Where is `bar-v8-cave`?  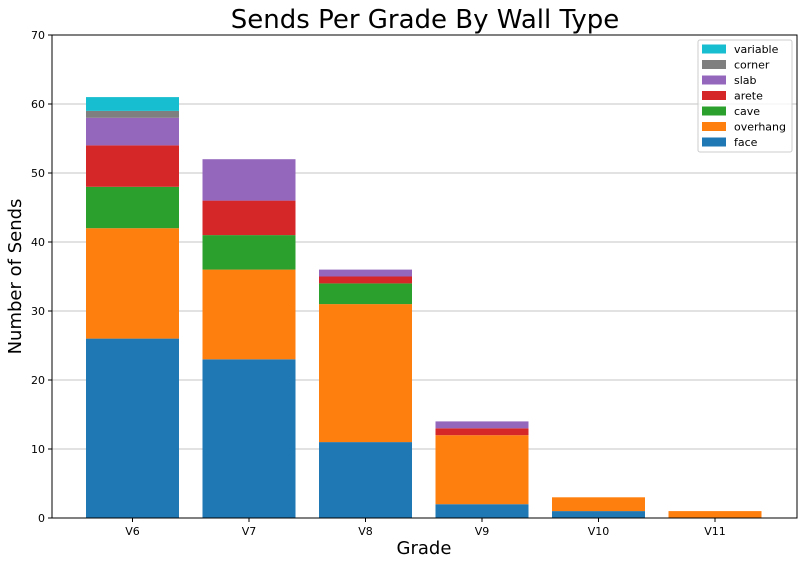
bar-v8-cave is located at coordinates (365, 294).